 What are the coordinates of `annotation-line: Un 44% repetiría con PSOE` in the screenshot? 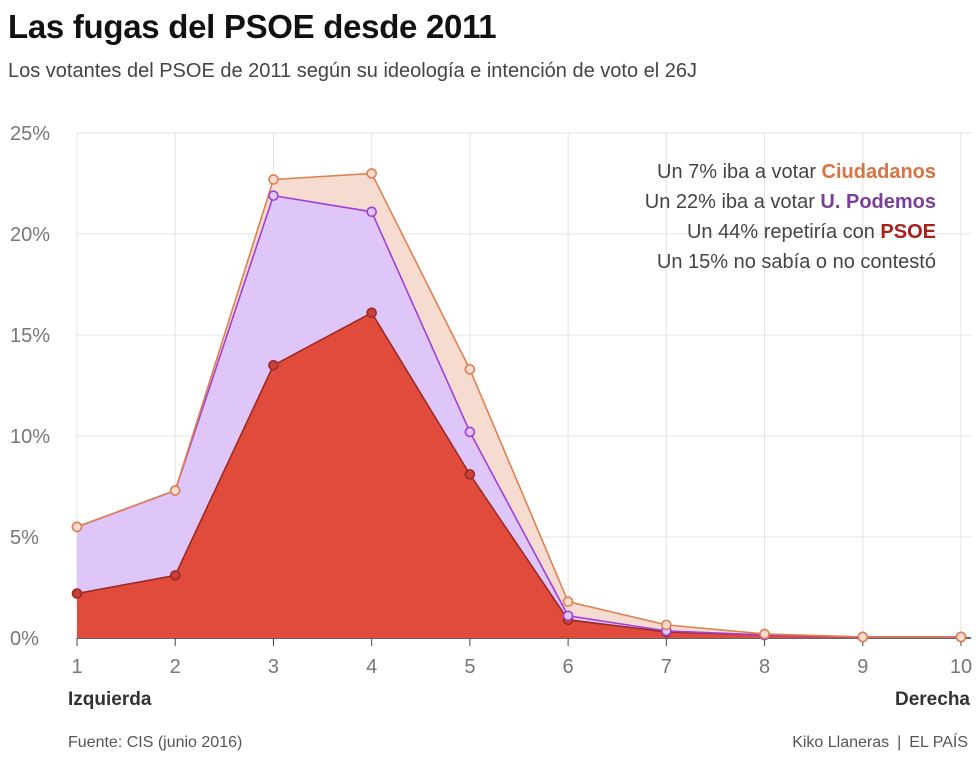 It's located at (811, 232).